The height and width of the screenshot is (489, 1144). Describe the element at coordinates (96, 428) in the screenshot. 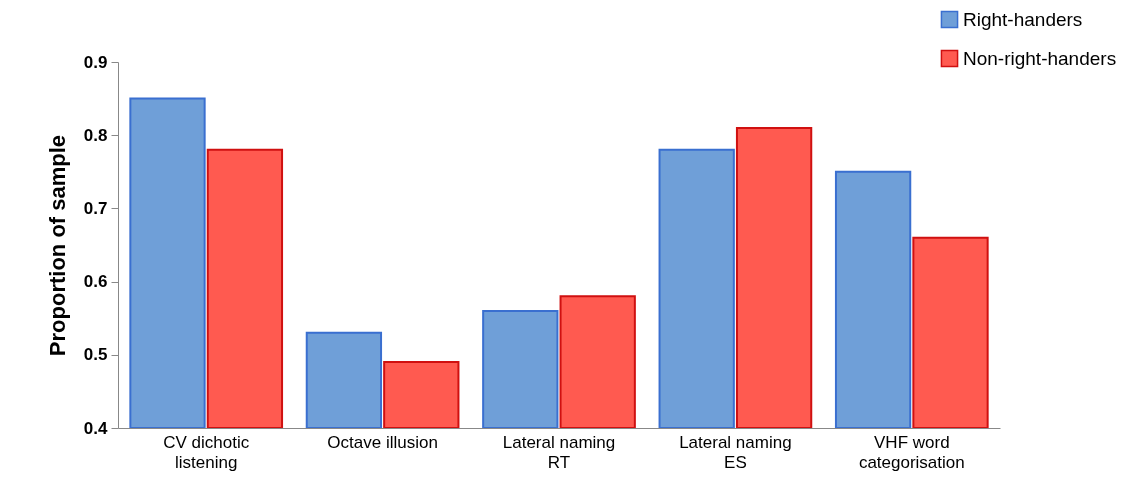

I see `y-tick-label: 0.4` at that location.